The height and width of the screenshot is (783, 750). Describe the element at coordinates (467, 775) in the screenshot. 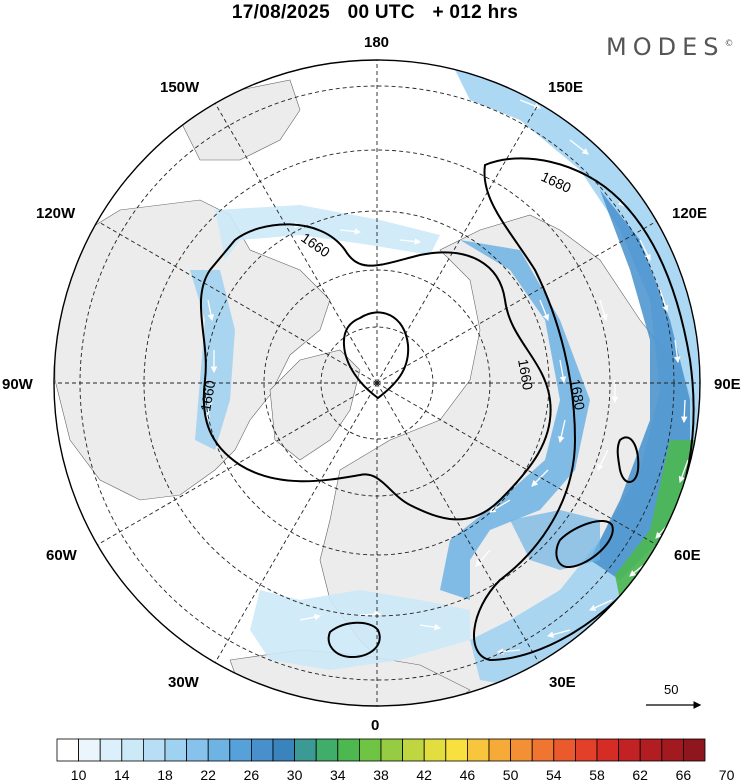

I see `colorbar-tick-label: 46` at that location.